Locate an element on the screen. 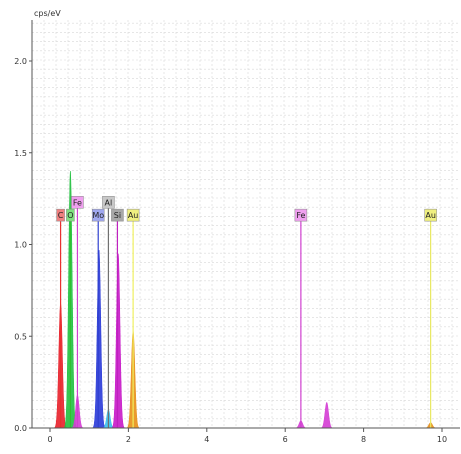 The width and height of the screenshot is (461, 454). element-label-box-si is located at coordinates (117, 215).